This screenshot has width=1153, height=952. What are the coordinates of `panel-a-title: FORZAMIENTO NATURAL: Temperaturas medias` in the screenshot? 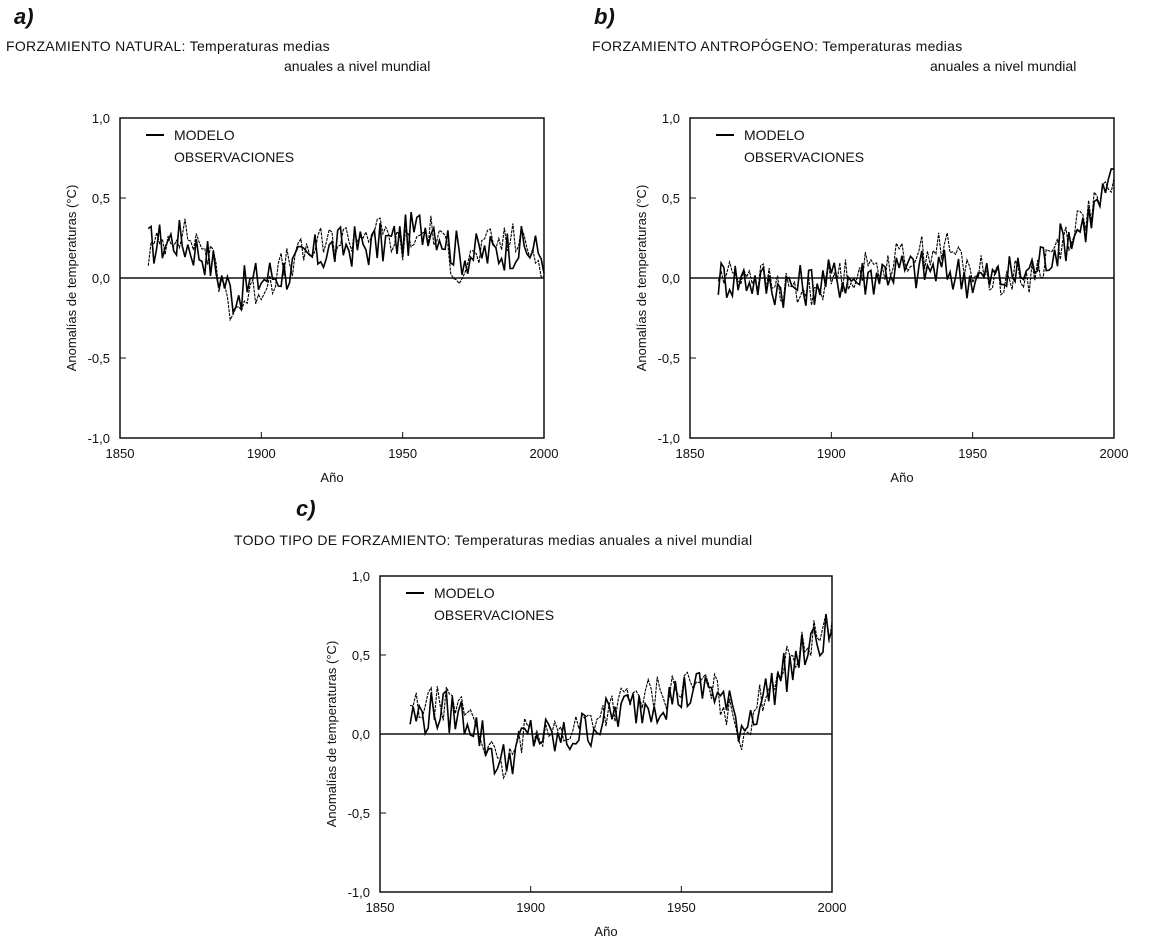 It's located at (168, 46).